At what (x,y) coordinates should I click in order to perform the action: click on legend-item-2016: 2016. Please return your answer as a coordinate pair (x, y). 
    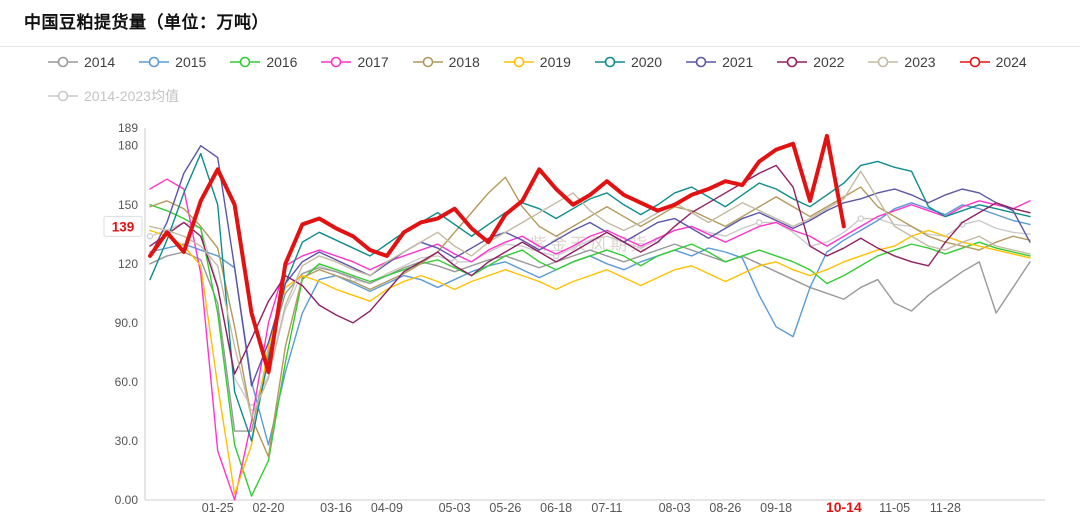
    Looking at the image, I should click on (263, 62).